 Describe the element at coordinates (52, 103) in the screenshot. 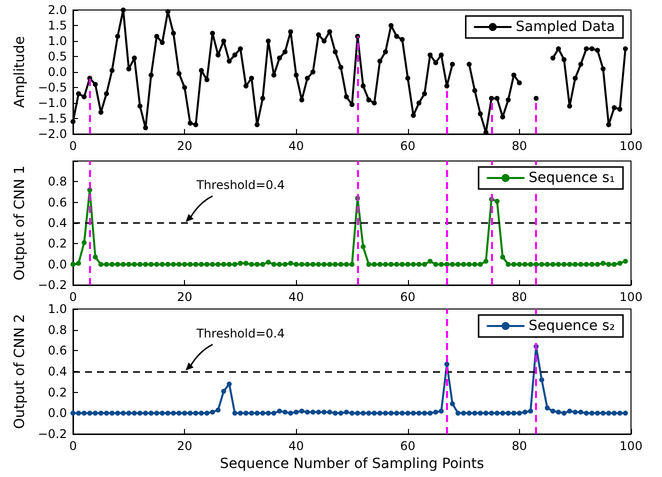

I see `y-tick-label: −1.0` at that location.